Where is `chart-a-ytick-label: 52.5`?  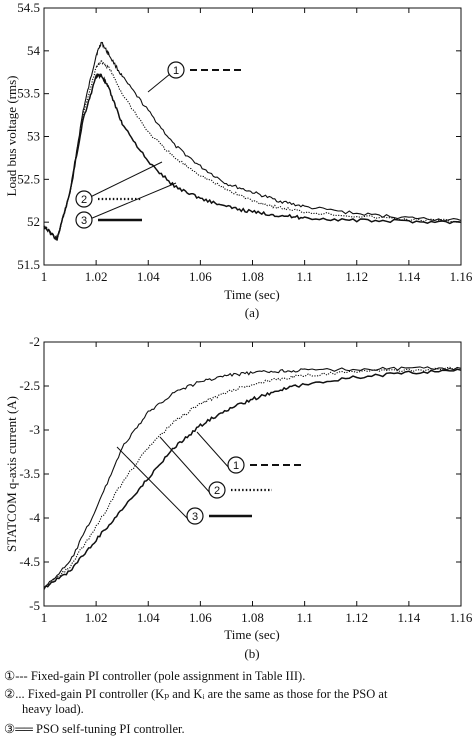 chart-a-ytick-label: 52.5 is located at coordinates (28, 178).